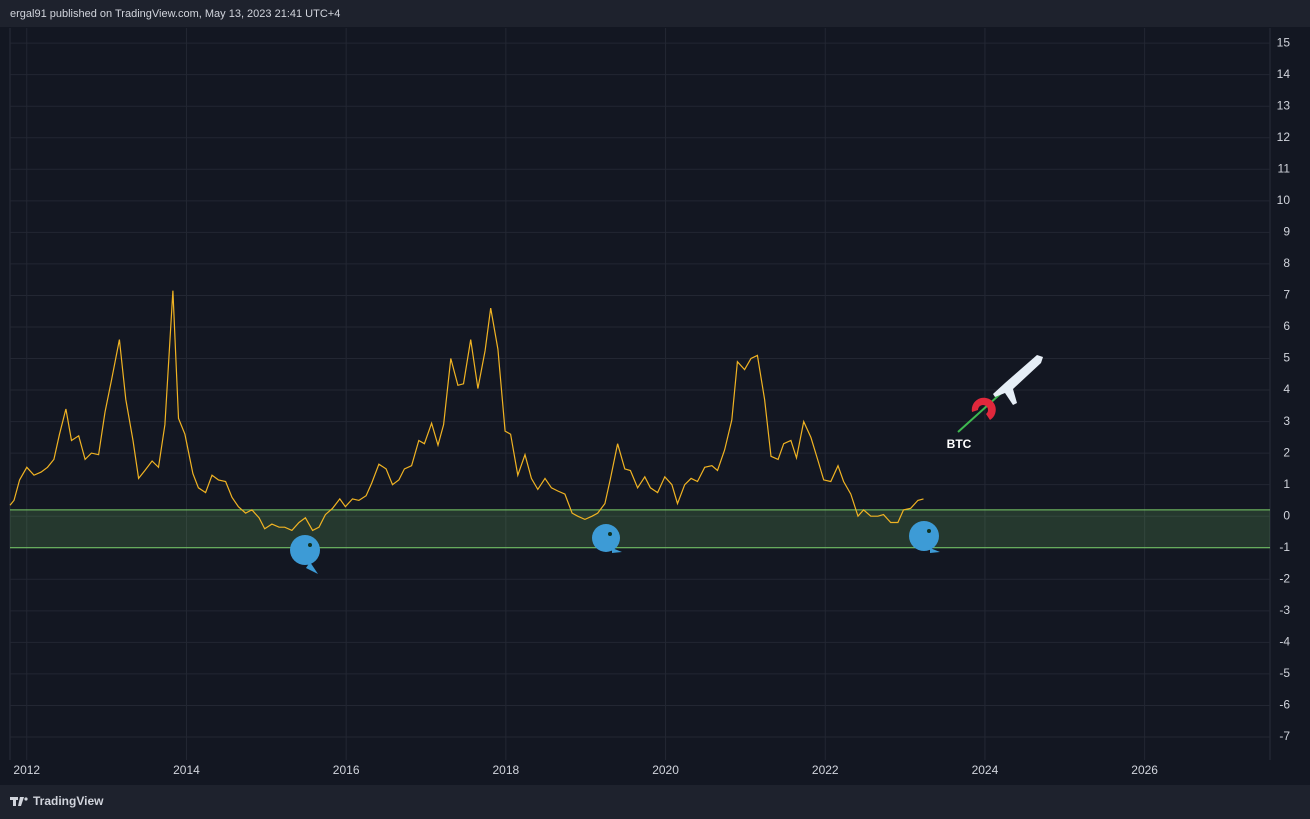 This screenshot has height=819, width=1310. I want to click on x-tick-label: 2012, so click(26, 770).